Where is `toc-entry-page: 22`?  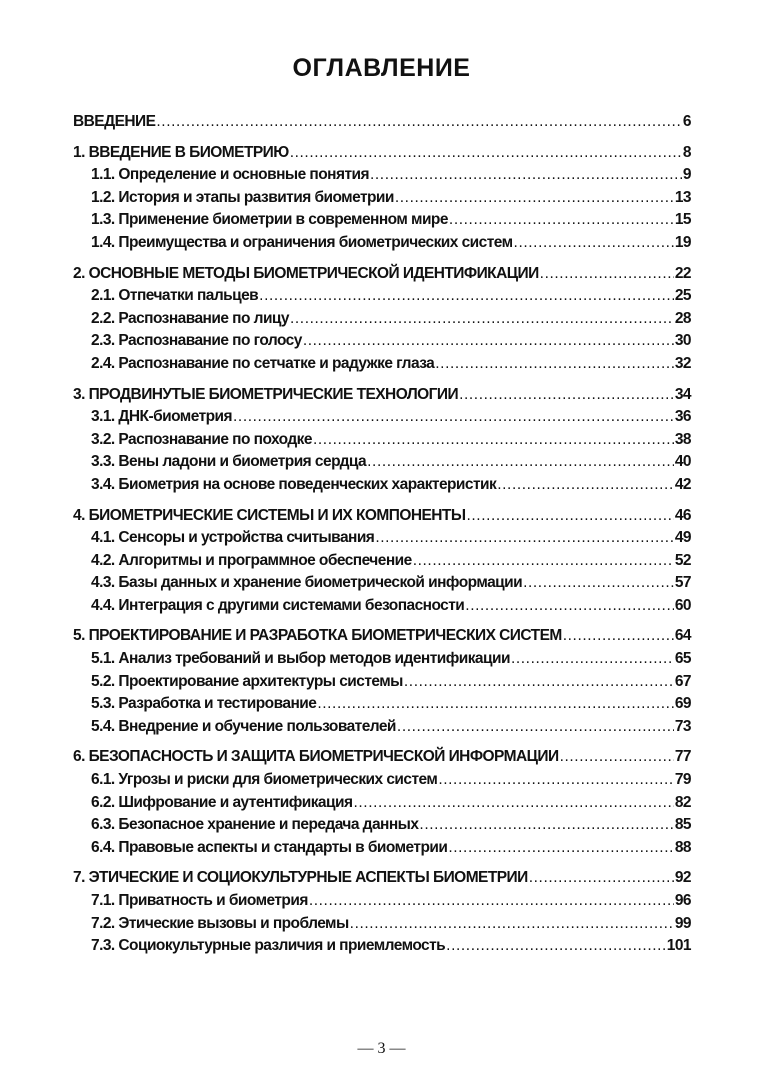 toc-entry-page: 22 is located at coordinates (683, 273).